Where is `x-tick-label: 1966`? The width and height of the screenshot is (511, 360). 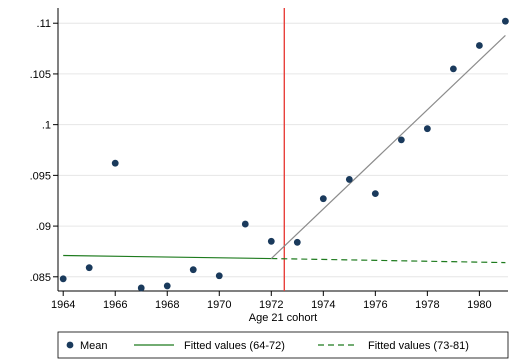 x-tick-label: 1966 is located at coordinates (115, 305).